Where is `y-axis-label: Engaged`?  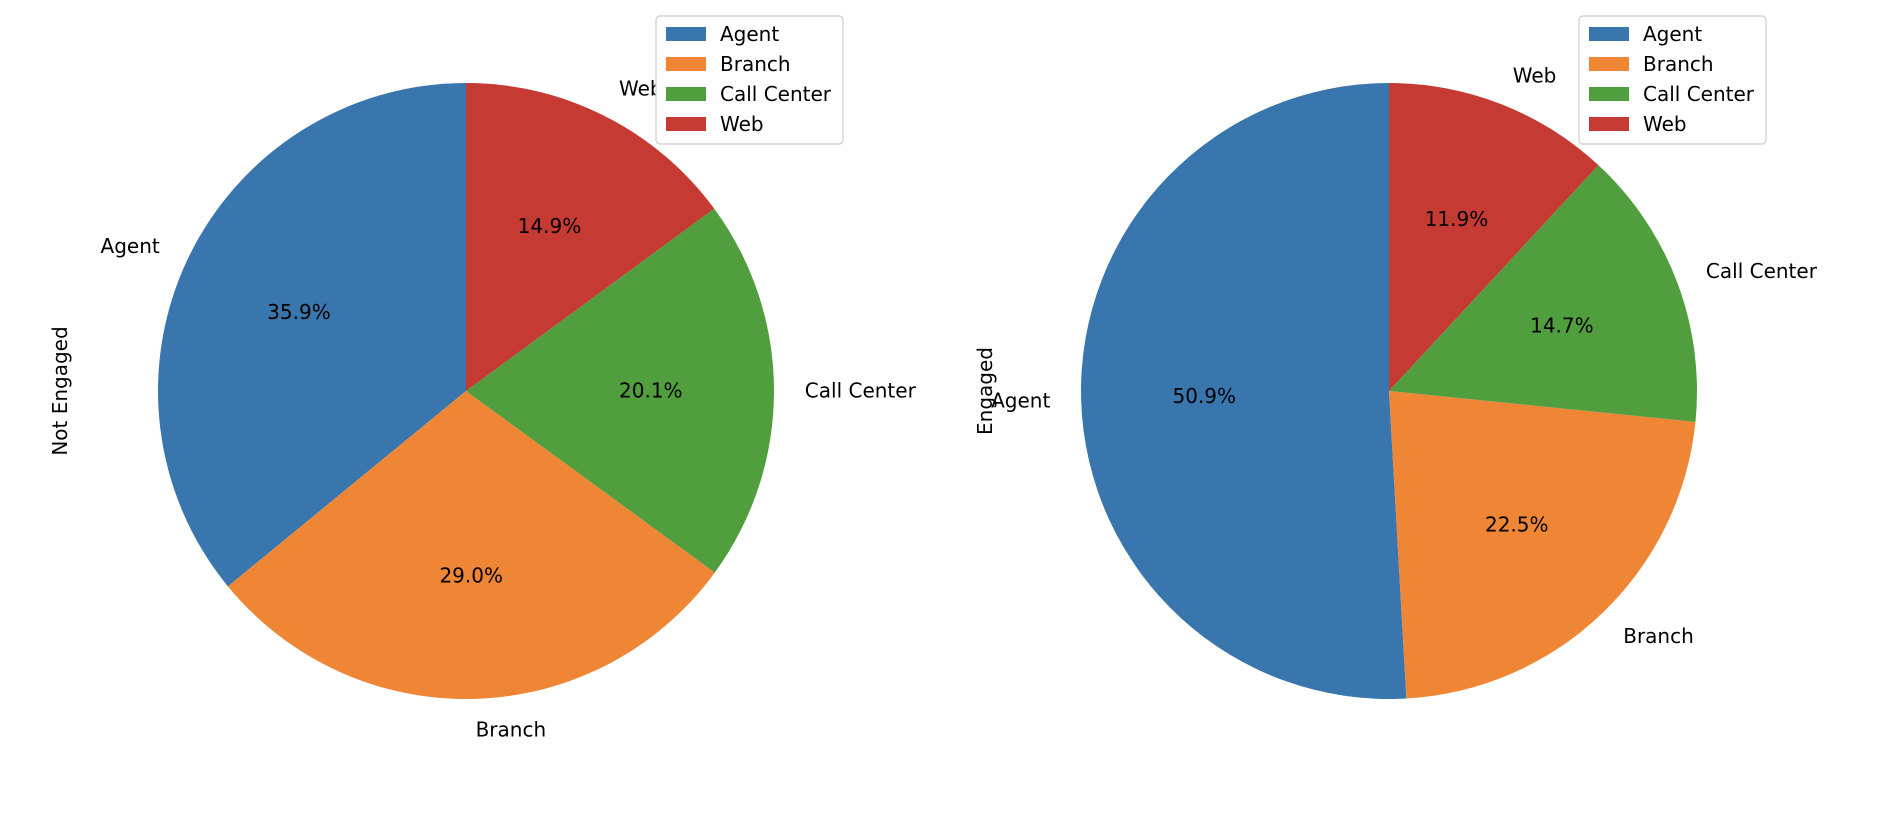 y-axis-label: Engaged is located at coordinates (985, 391).